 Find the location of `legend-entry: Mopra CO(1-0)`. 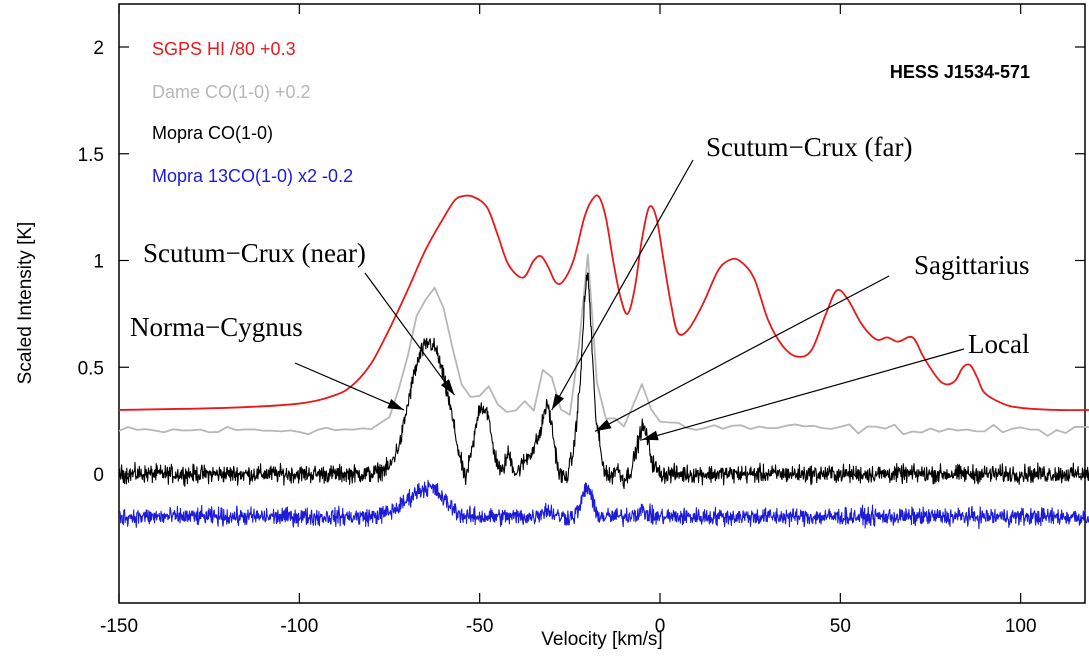

legend-entry: Mopra CO(1-0) is located at coordinates (212, 133).